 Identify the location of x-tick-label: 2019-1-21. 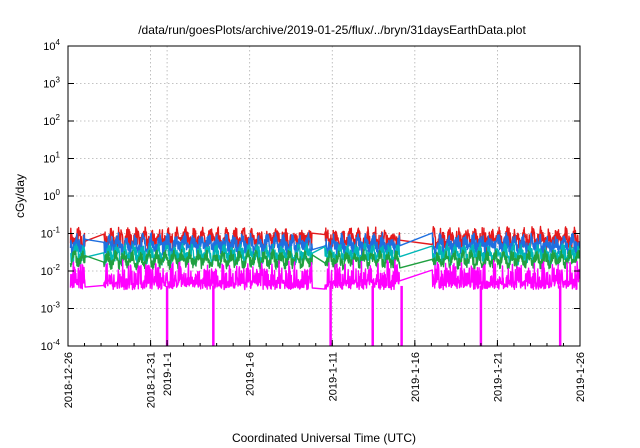
(498, 377).